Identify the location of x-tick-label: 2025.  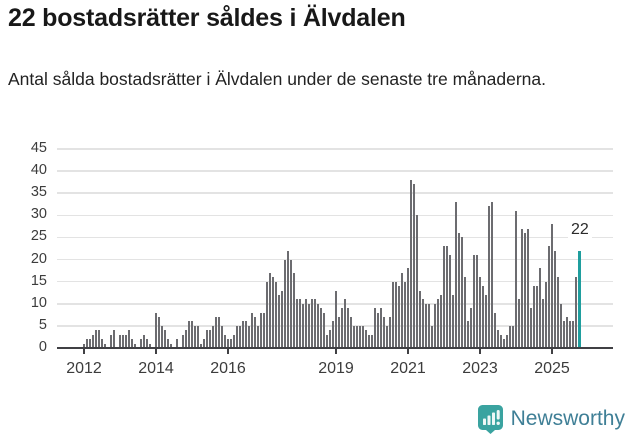
(552, 368).